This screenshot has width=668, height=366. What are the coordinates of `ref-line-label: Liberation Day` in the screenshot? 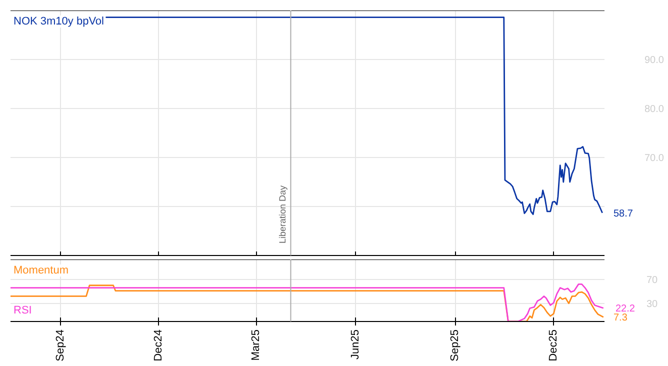 It's located at (283, 214).